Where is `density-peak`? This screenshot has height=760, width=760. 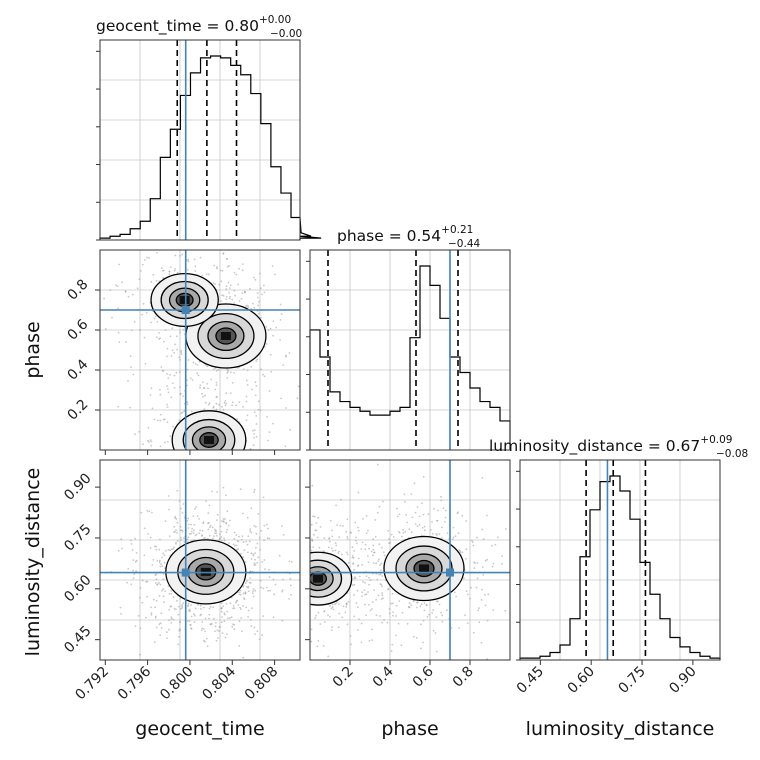 density-peak is located at coordinates (225, 336).